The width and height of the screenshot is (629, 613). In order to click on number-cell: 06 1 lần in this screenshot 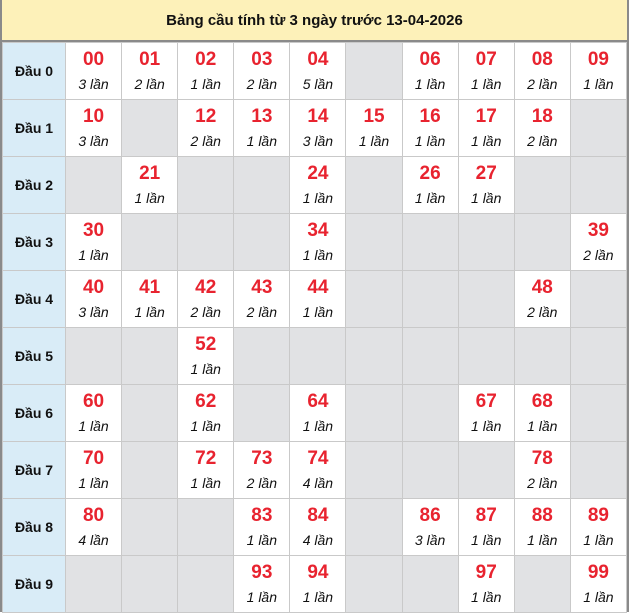, I will do `click(430, 71)`.